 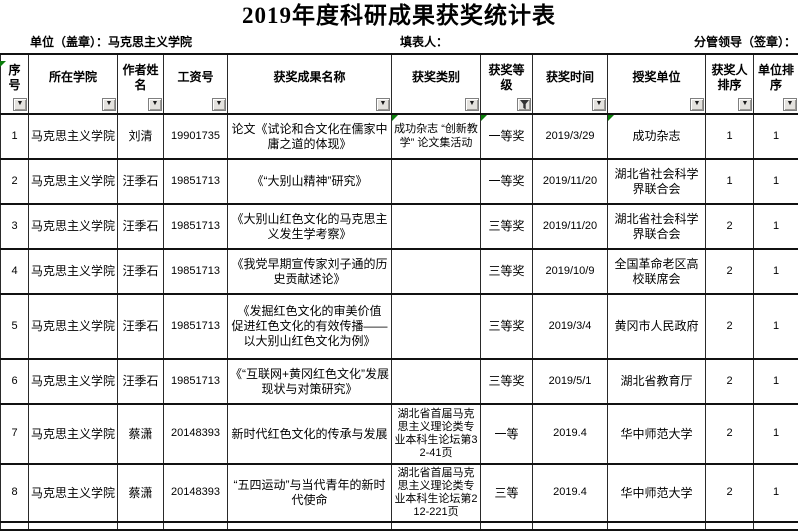 What do you see at coordinates (570, 326) in the screenshot?
I see `cell-date: 2019/3/4` at bounding box center [570, 326].